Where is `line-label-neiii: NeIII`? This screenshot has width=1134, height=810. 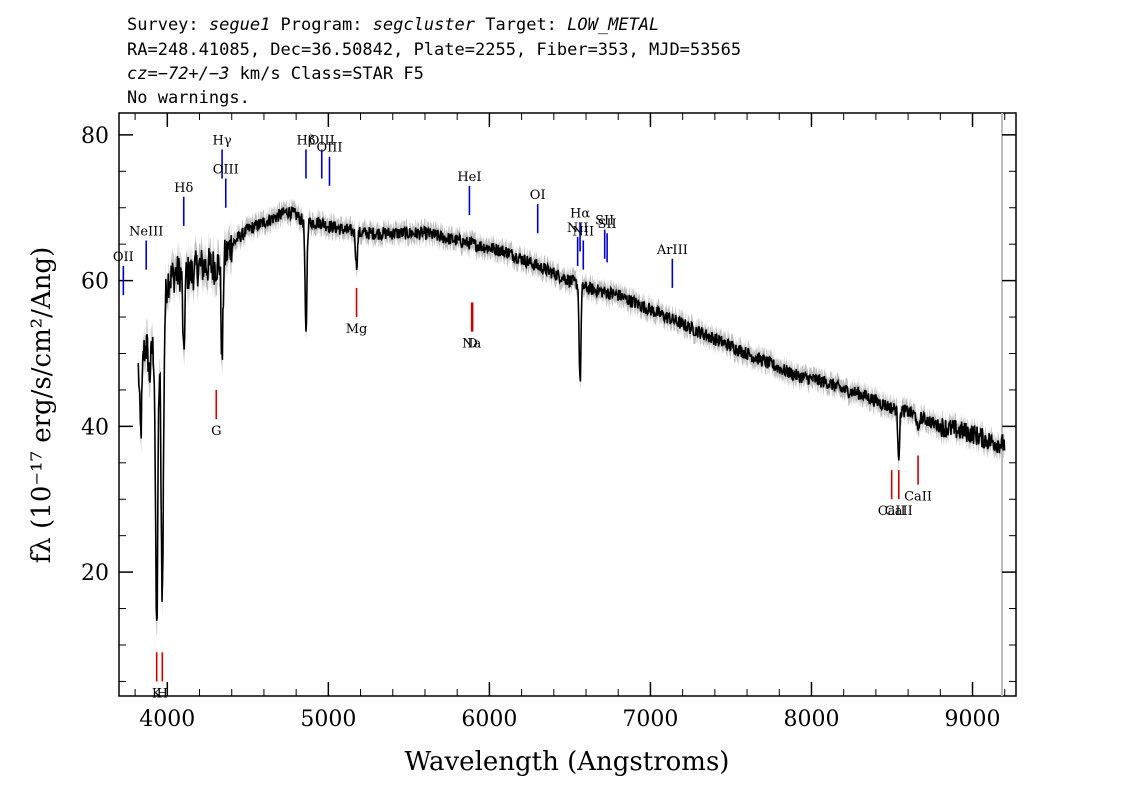
line-label-neiii: NeIII is located at coordinates (146, 232).